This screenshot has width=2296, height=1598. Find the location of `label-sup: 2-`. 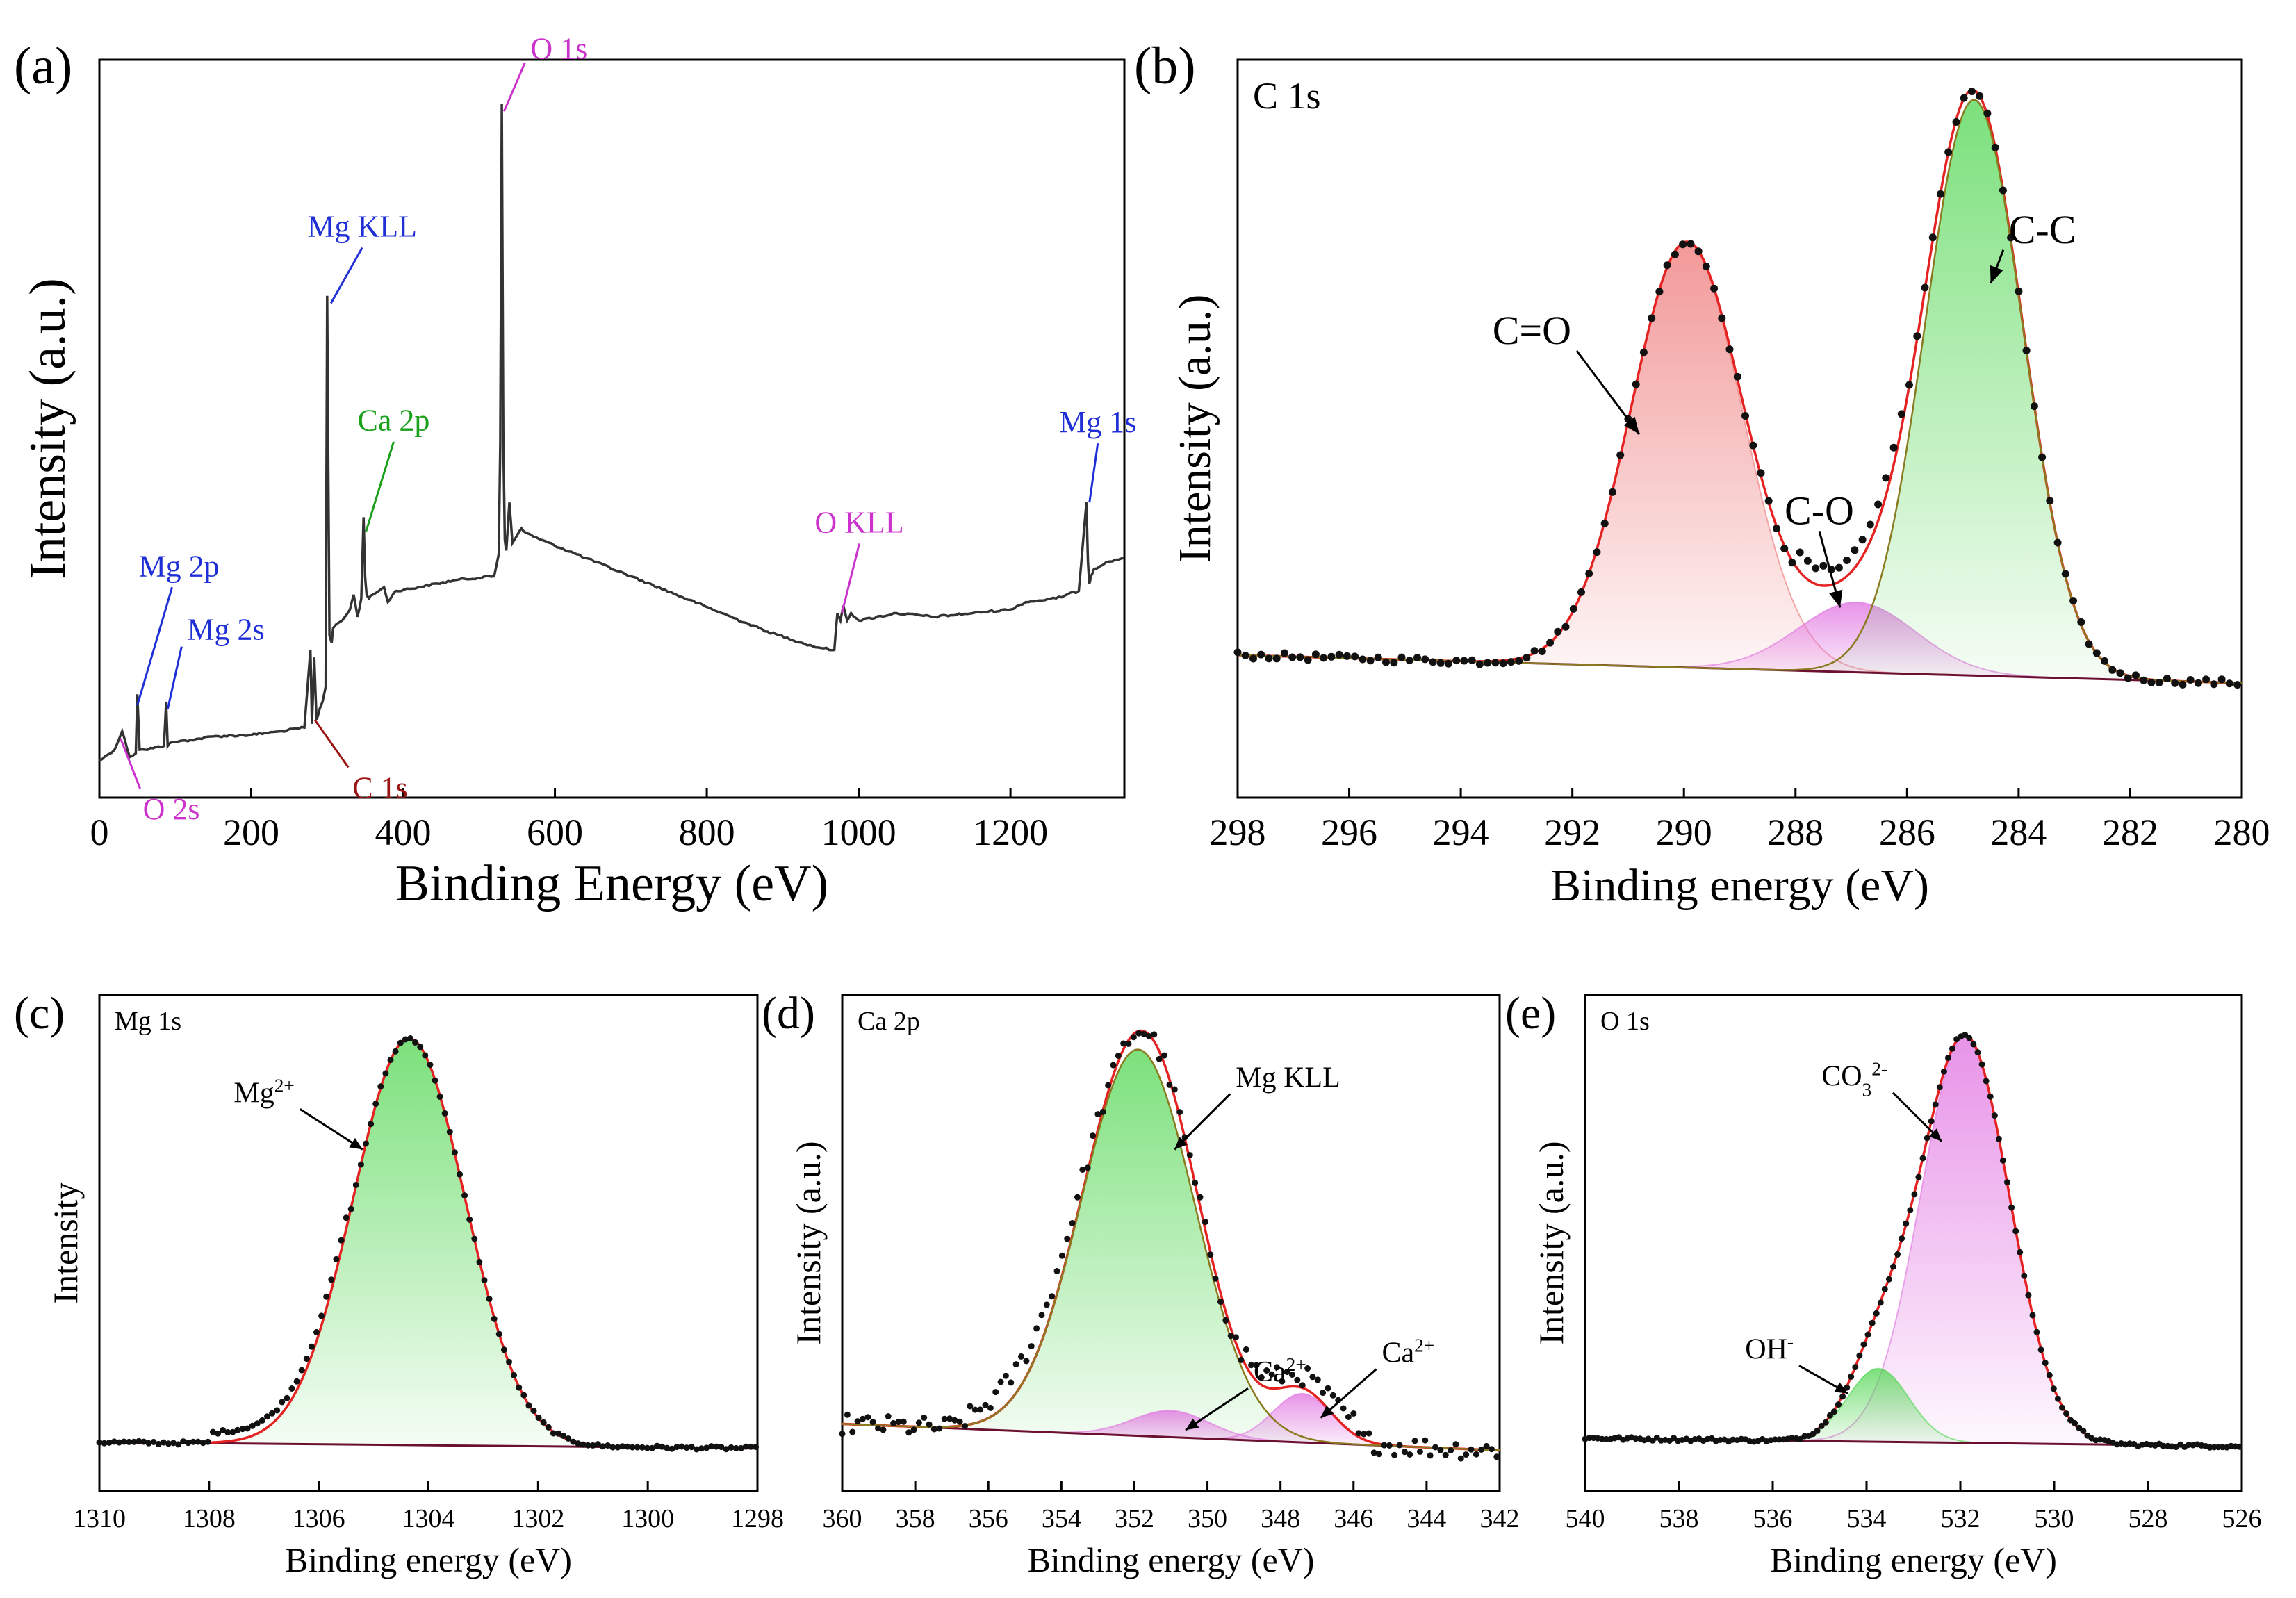

label-sup: 2- is located at coordinates (1879, 1069).